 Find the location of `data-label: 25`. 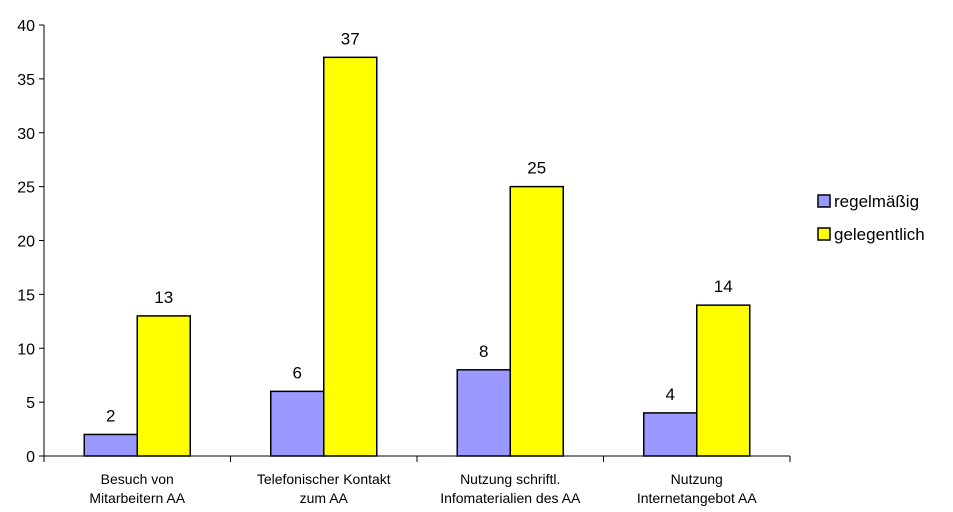

data-label: 25 is located at coordinates (536, 168).